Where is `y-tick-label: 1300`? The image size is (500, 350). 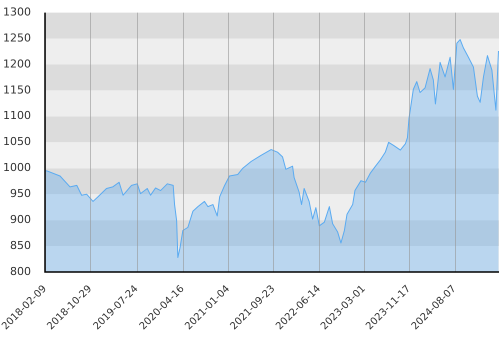
y-tick-label: 1300 is located at coordinates (17, 11).